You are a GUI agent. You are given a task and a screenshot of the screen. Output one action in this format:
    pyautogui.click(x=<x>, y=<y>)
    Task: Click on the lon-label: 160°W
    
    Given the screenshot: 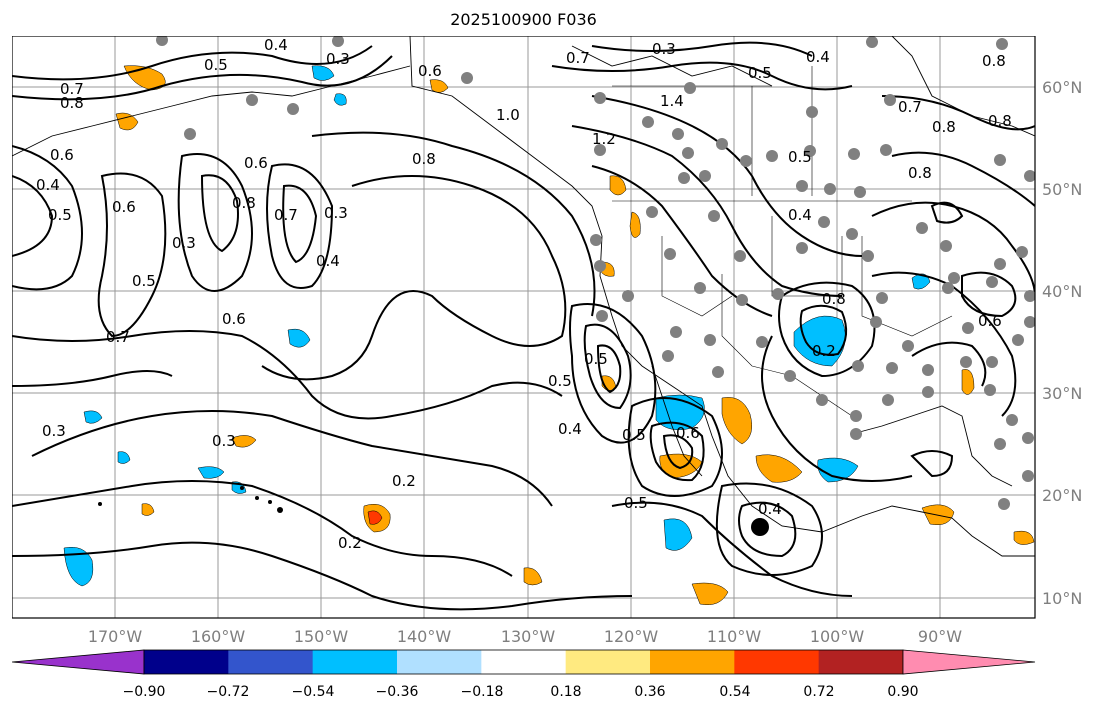 What is the action you would take?
    pyautogui.click(x=218, y=636)
    